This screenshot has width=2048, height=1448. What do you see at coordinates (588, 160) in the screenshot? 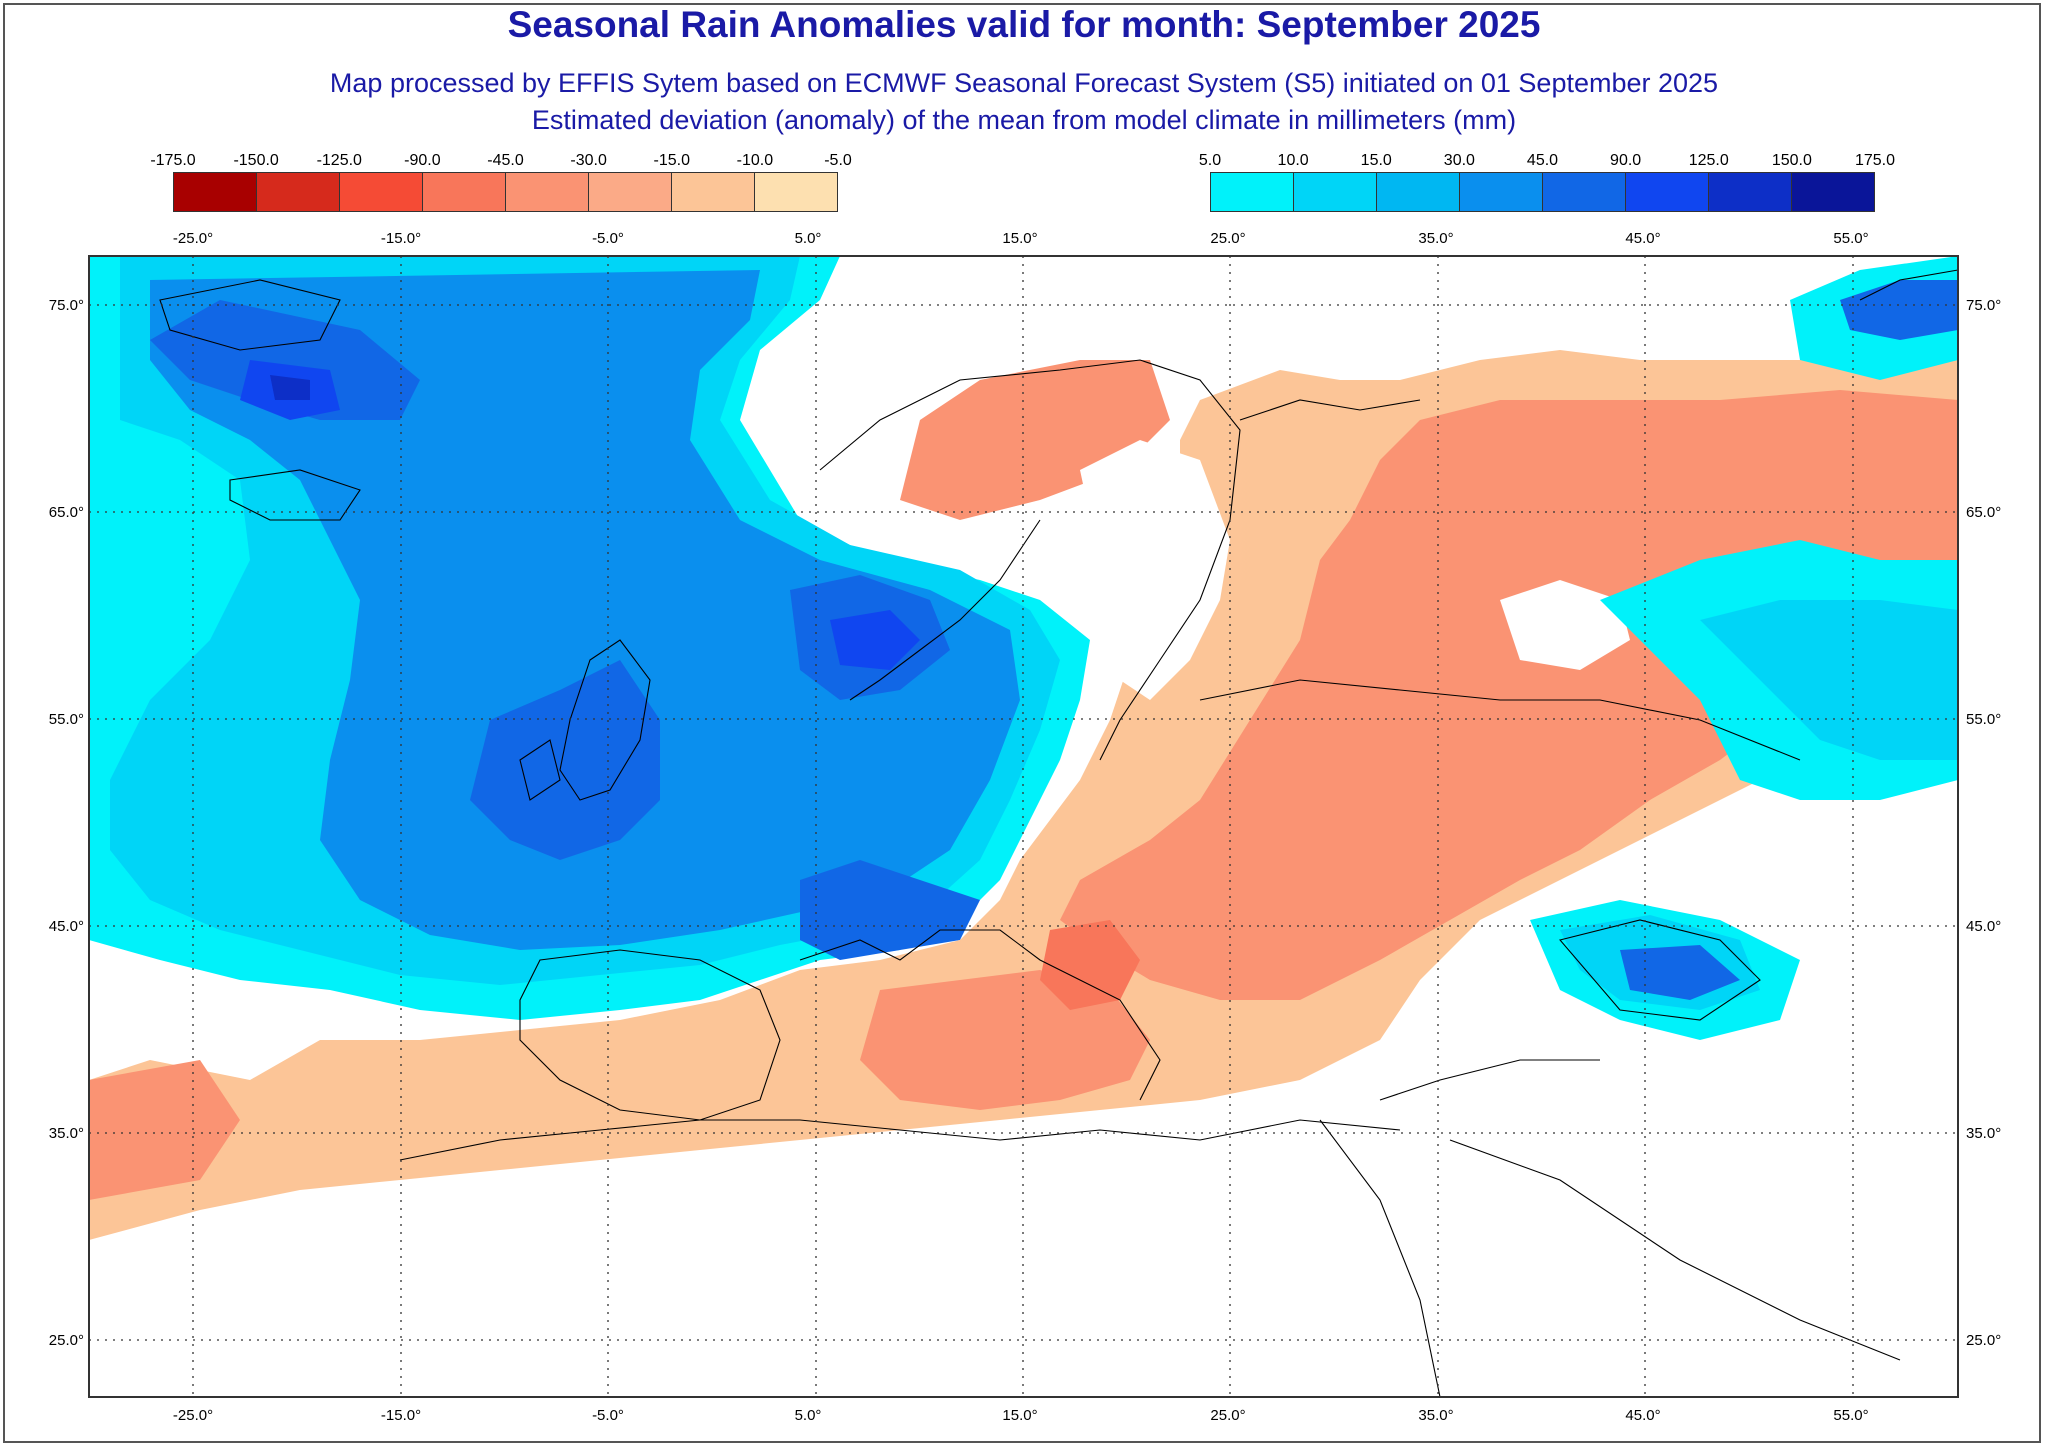
I see `negative-legend-tick-label: -30.0` at bounding box center [588, 160].